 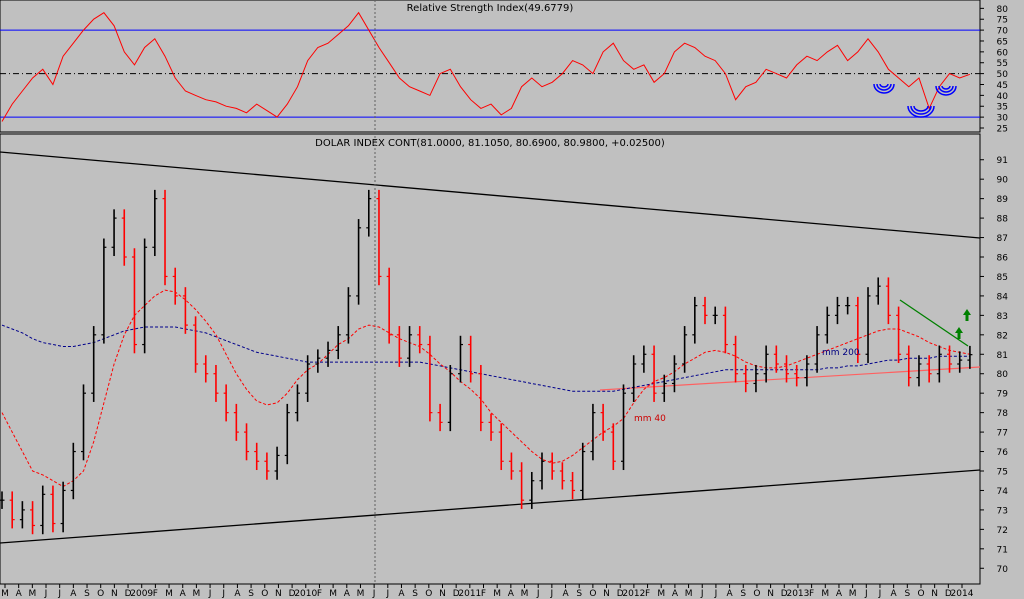 I want to click on price-y-tick-label: 79, so click(x=1003, y=395).